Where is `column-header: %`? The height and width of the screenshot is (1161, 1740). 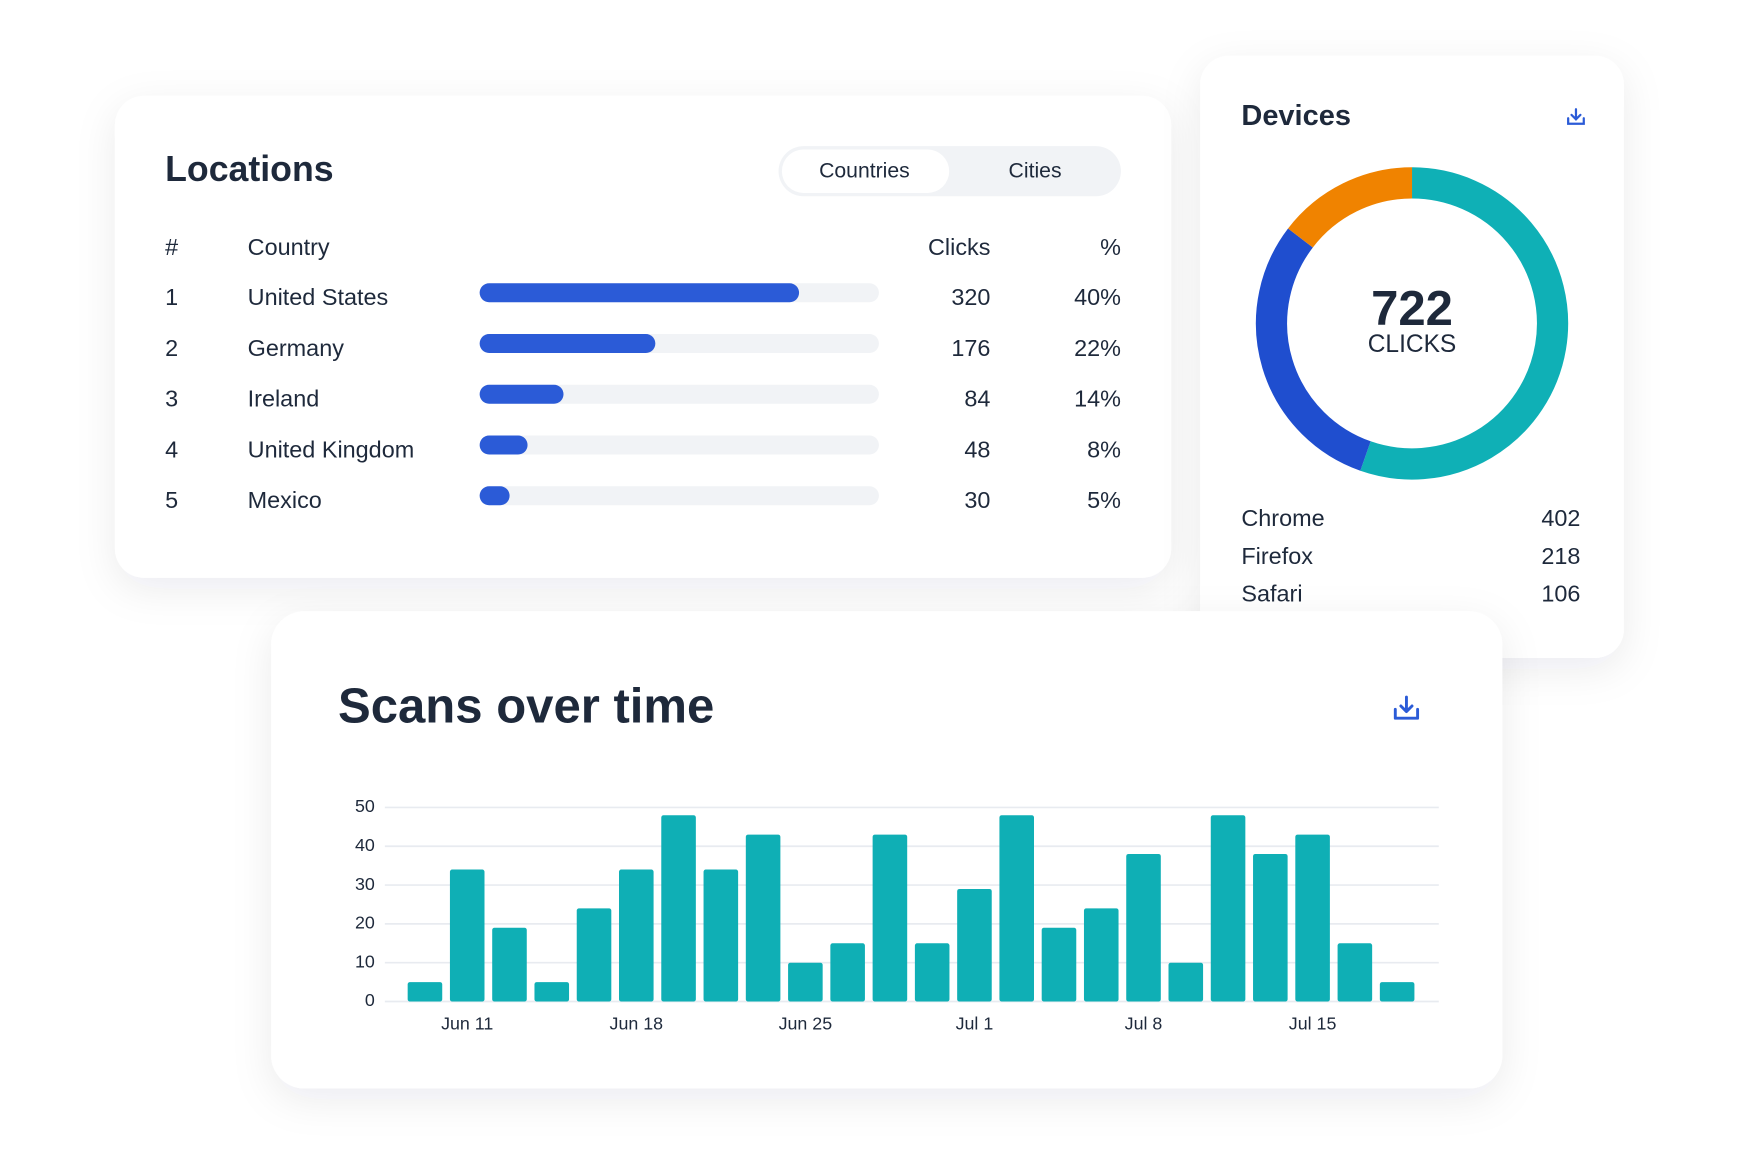
column-header: % is located at coordinates (1110, 247).